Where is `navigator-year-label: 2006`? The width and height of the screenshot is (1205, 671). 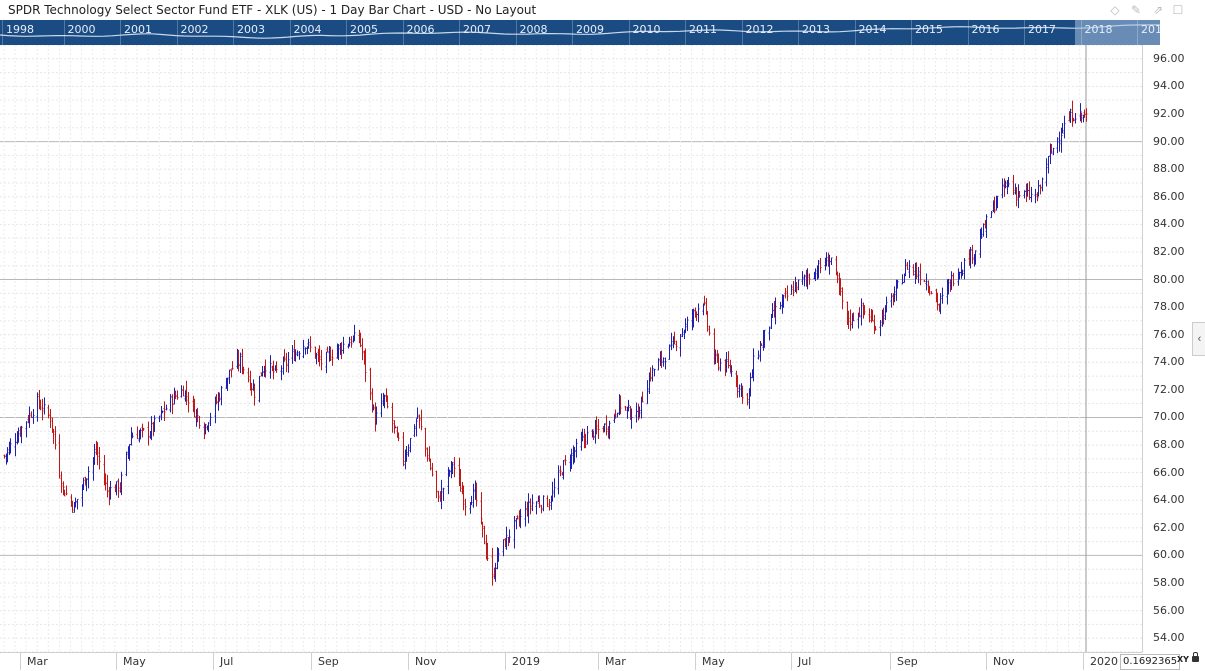
navigator-year-label: 2006 is located at coordinates (420, 29).